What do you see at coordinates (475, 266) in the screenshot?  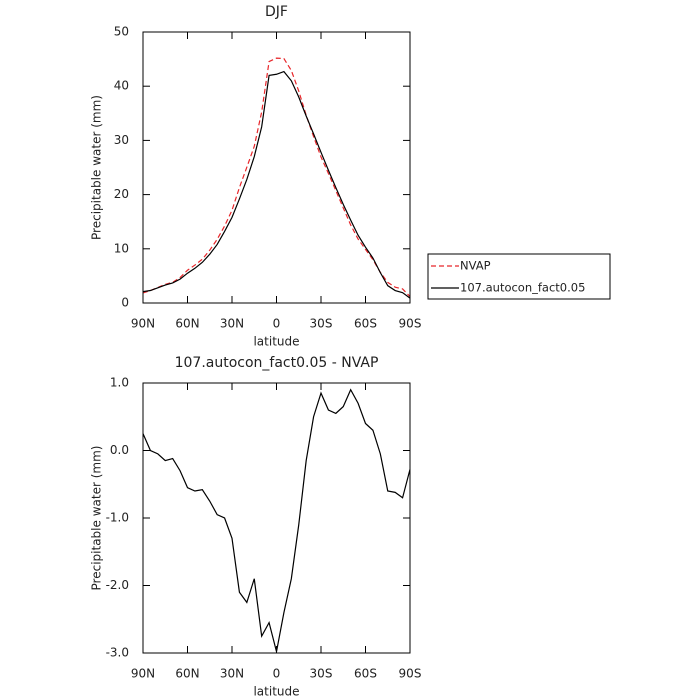 I see `legend-label: NVAP` at bounding box center [475, 266].